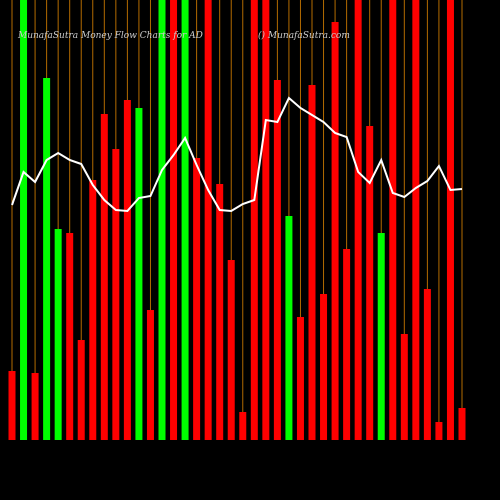  I want to click on chart-subtitle: () MunafaSutra.com, so click(304, 35).